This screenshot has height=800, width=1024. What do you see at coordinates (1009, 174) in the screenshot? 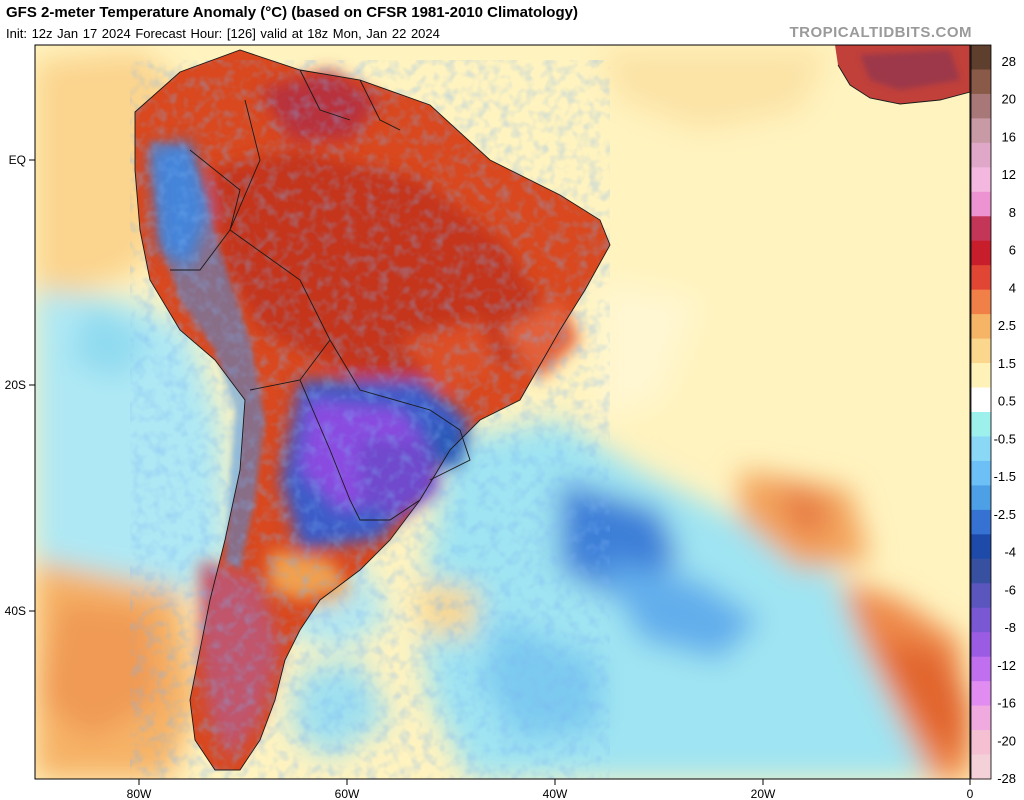
I see `colorbar-label: 12` at bounding box center [1009, 174].